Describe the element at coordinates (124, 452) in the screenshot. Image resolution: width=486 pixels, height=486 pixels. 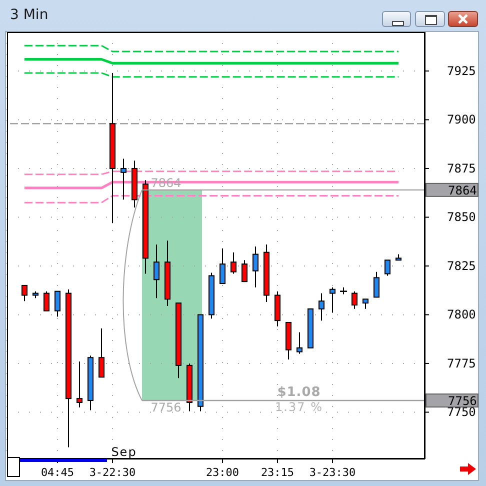
I see `annotation: Sep` at that location.